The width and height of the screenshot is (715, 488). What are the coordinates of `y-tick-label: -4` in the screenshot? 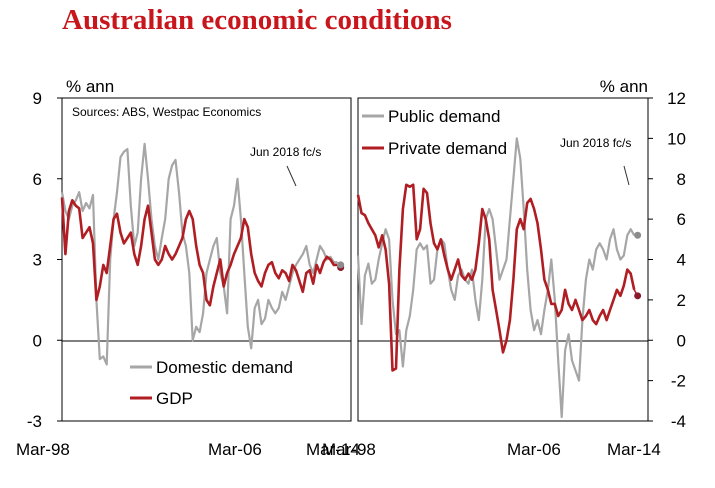 It's located at (678, 421).